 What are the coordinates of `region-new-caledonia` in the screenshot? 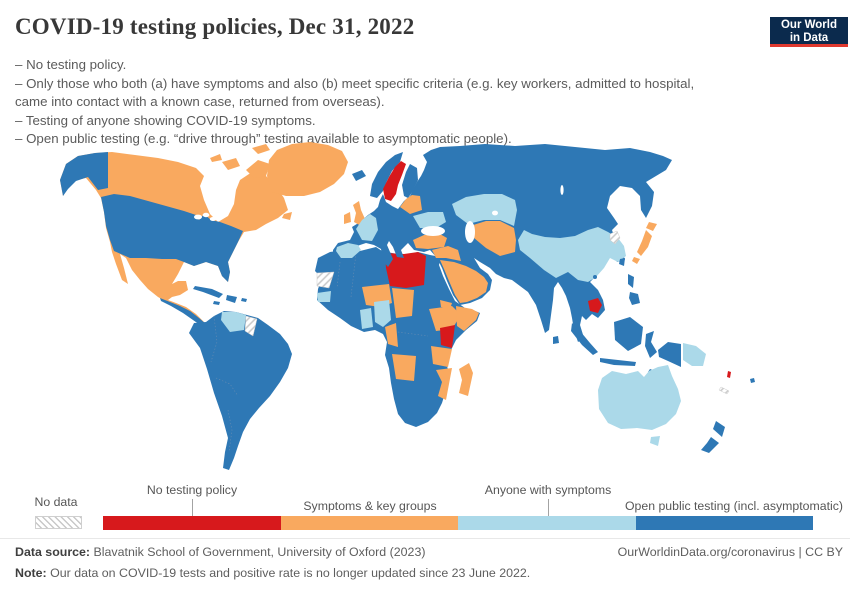 It's located at (724, 390).